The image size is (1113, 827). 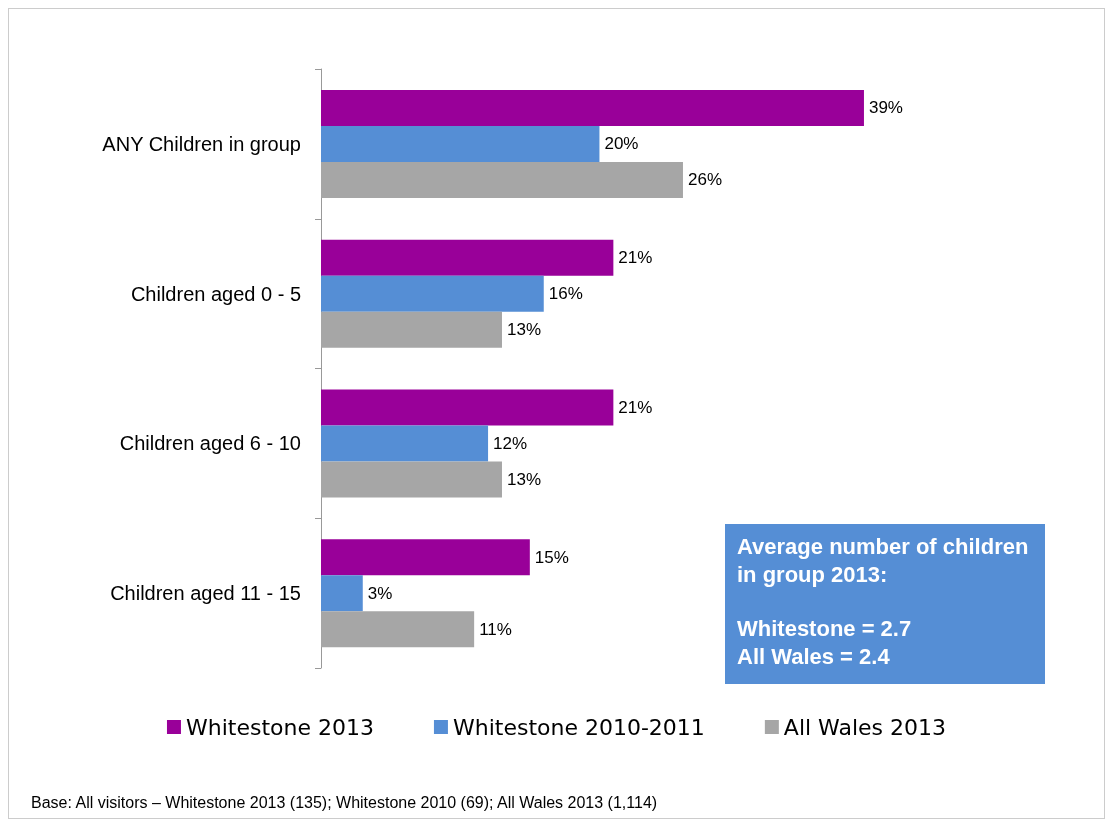 What do you see at coordinates (705, 180) in the screenshot?
I see `data-label: 26%` at bounding box center [705, 180].